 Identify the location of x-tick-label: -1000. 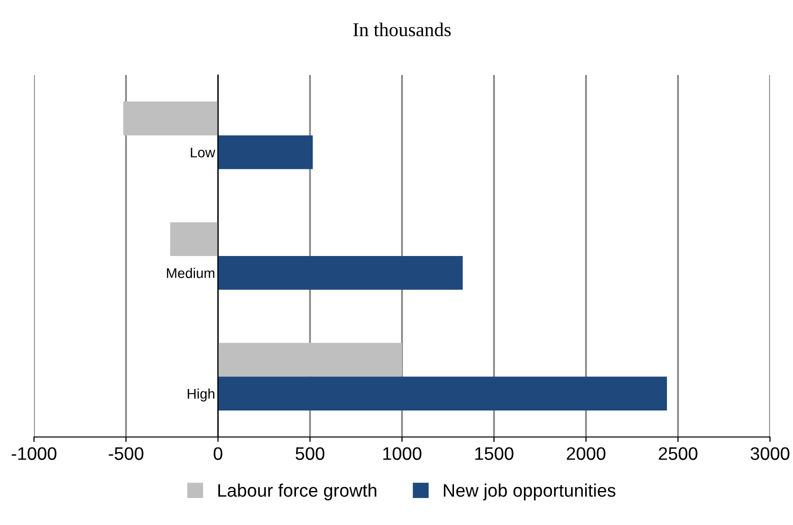
(34, 453).